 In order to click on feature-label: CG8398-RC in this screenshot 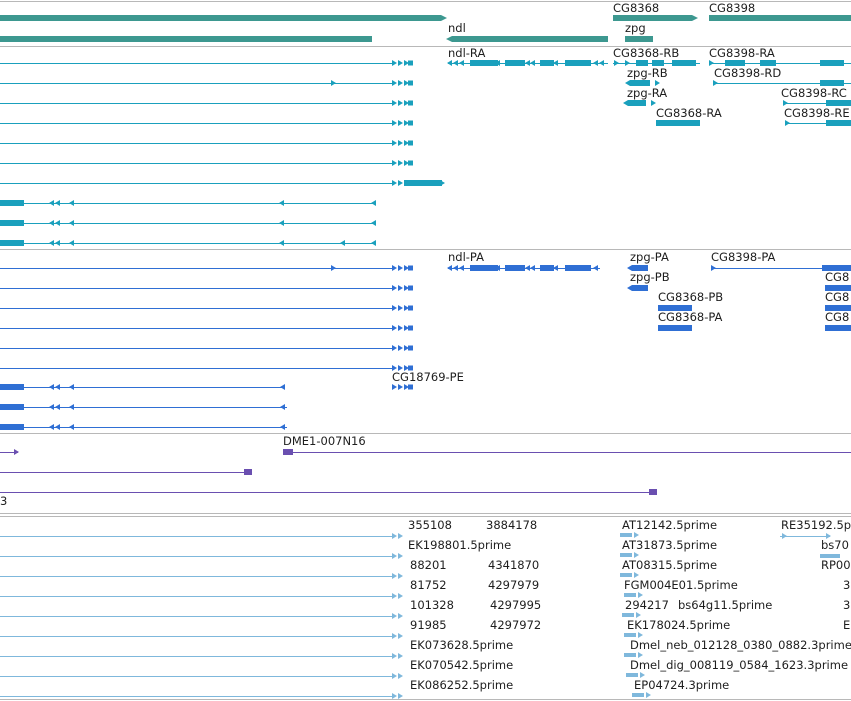, I will do `click(814, 93)`.